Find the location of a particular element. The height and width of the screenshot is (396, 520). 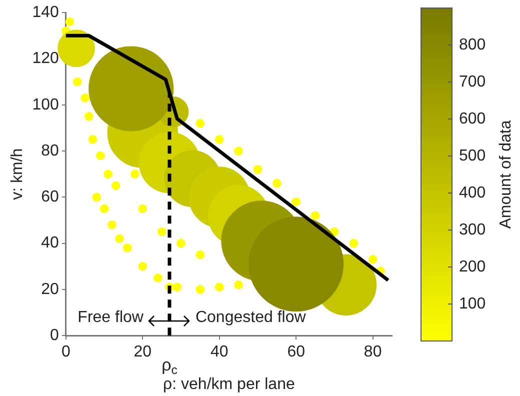

x-tick-label: 0 is located at coordinates (65, 352).